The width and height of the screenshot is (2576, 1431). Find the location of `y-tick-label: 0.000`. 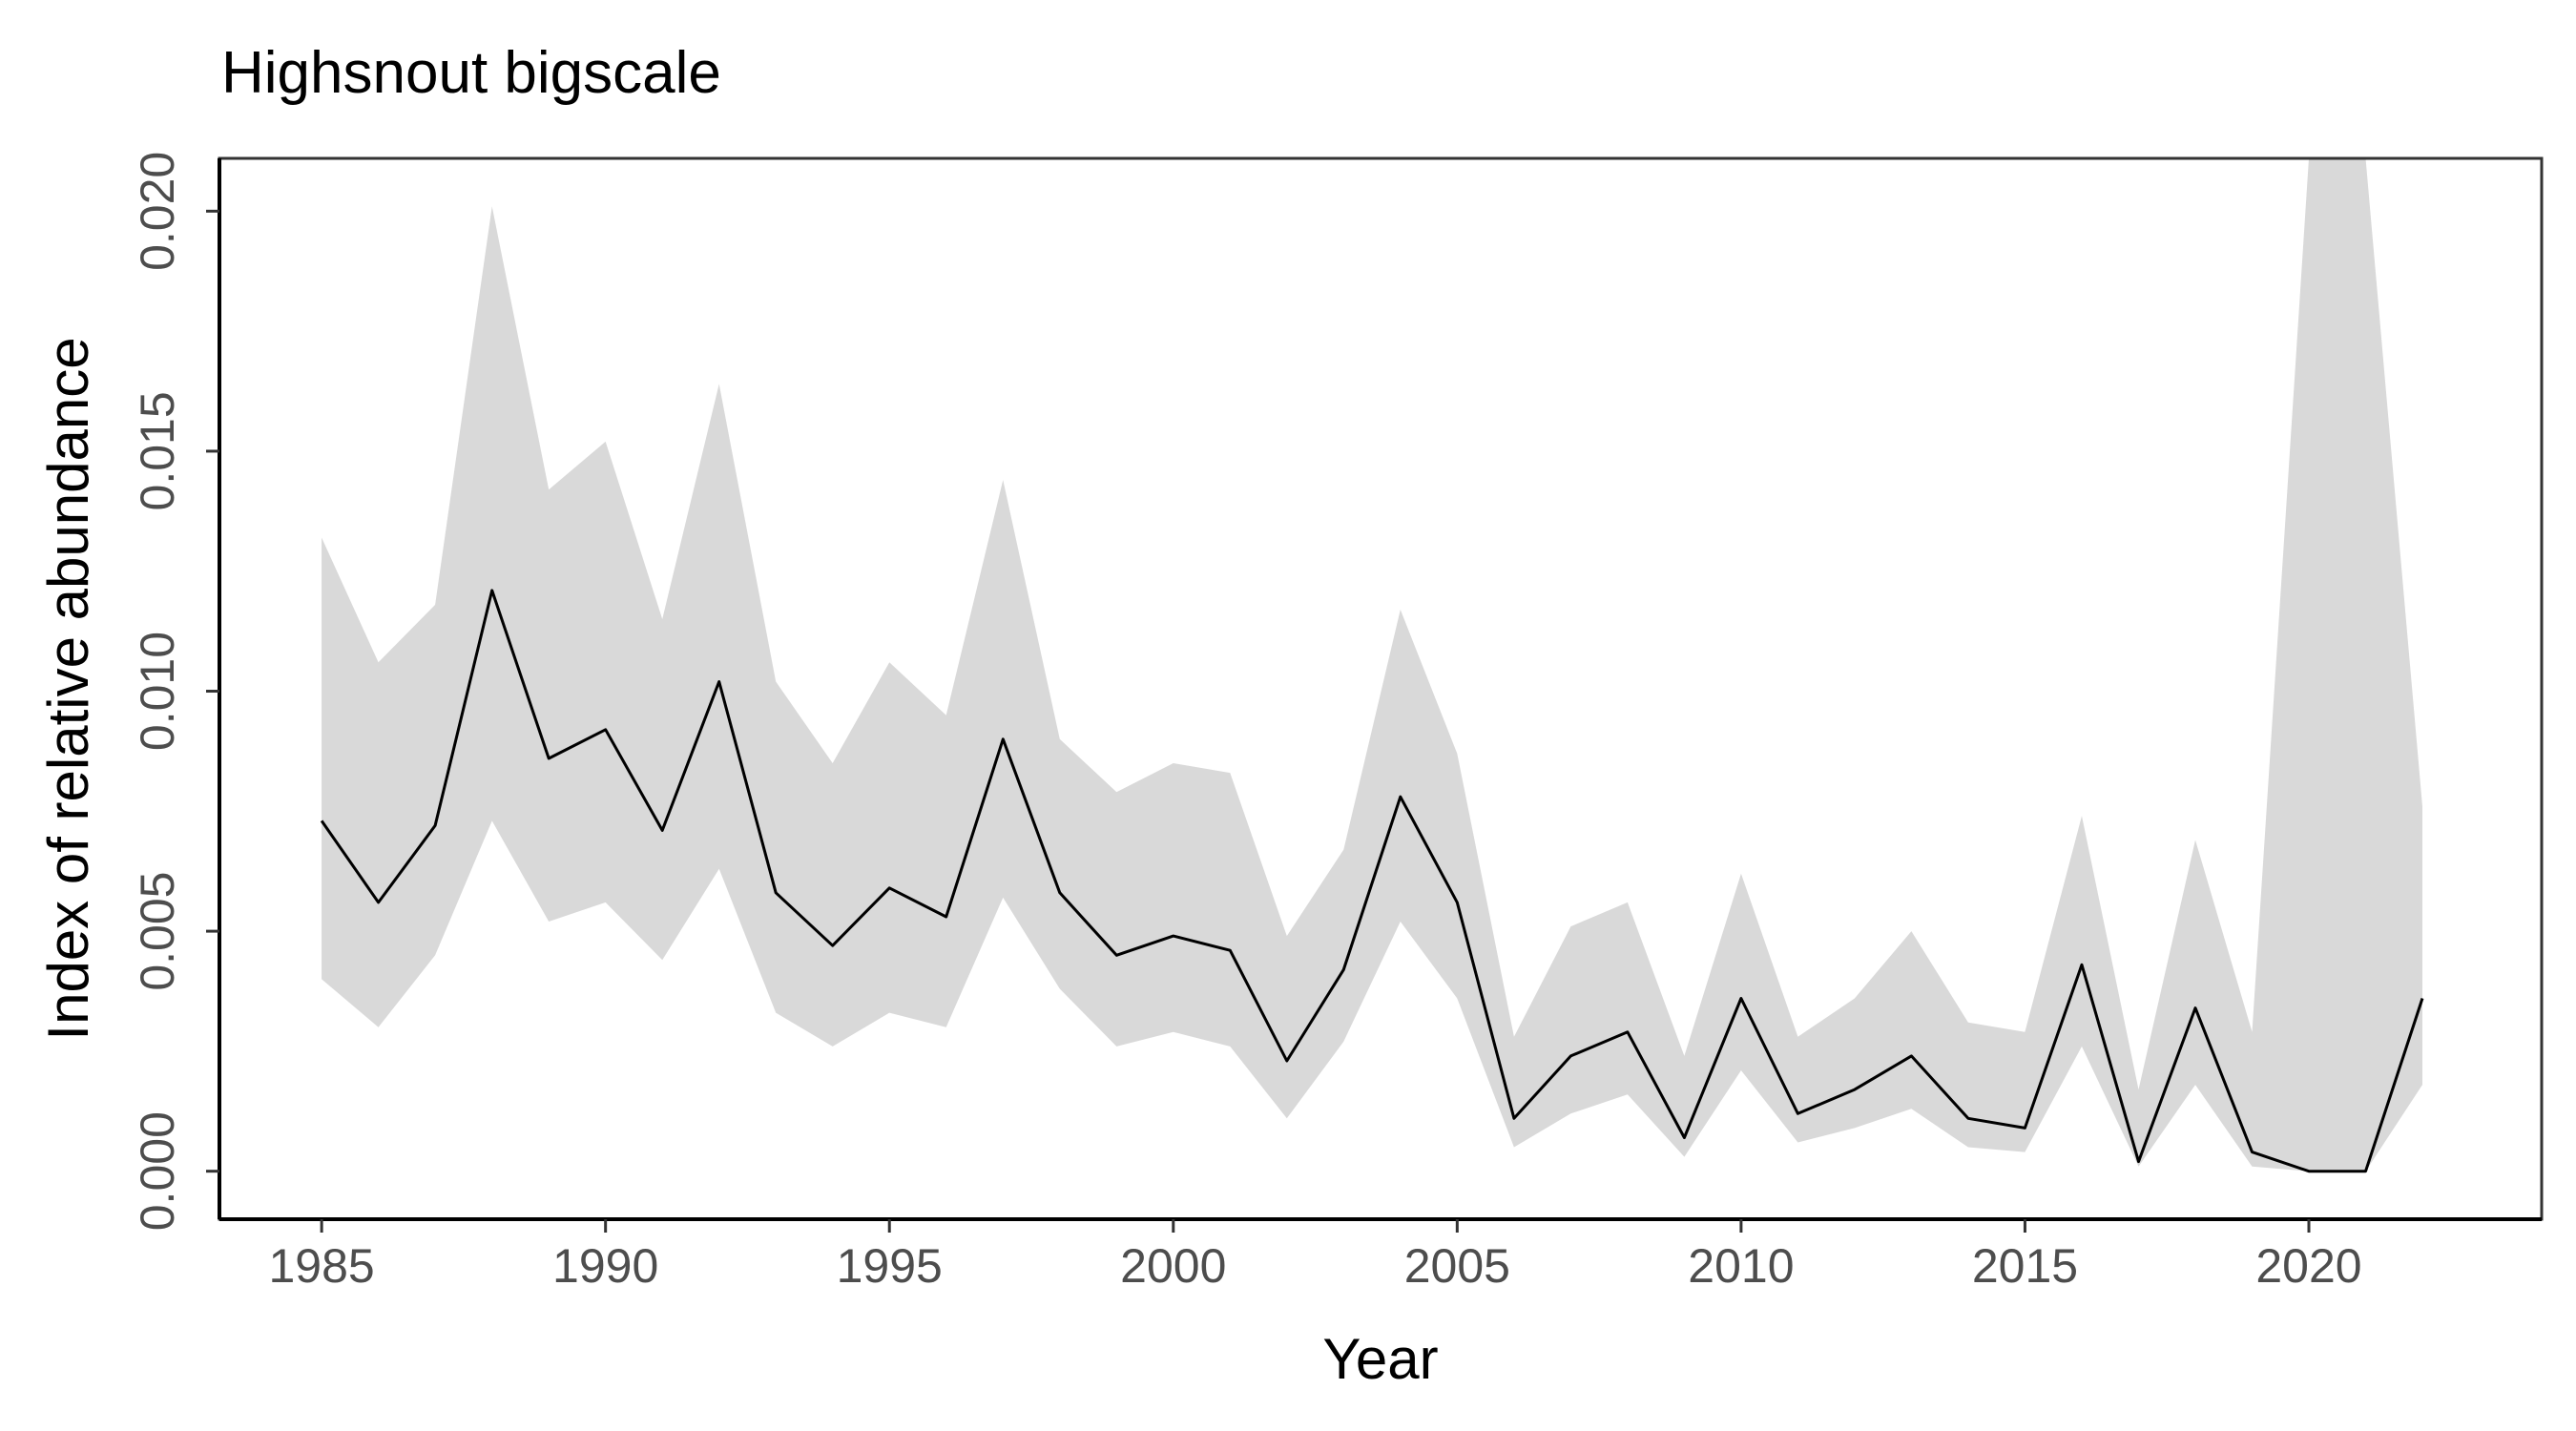

y-tick-label: 0.000 is located at coordinates (157, 1171).